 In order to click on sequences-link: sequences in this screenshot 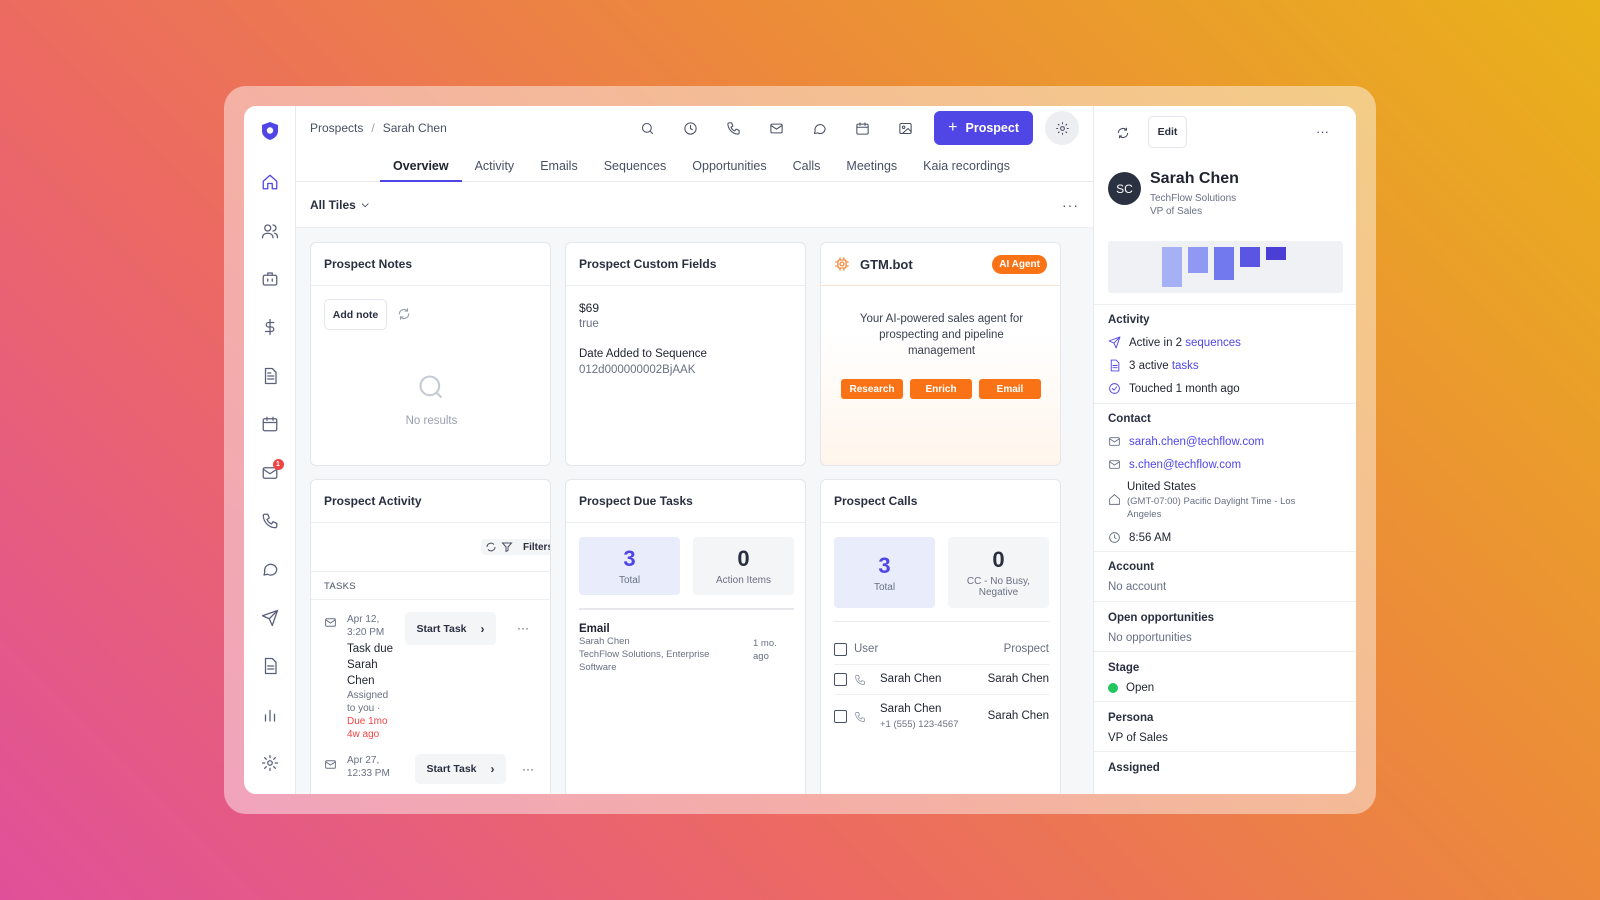, I will do `click(1213, 342)`.